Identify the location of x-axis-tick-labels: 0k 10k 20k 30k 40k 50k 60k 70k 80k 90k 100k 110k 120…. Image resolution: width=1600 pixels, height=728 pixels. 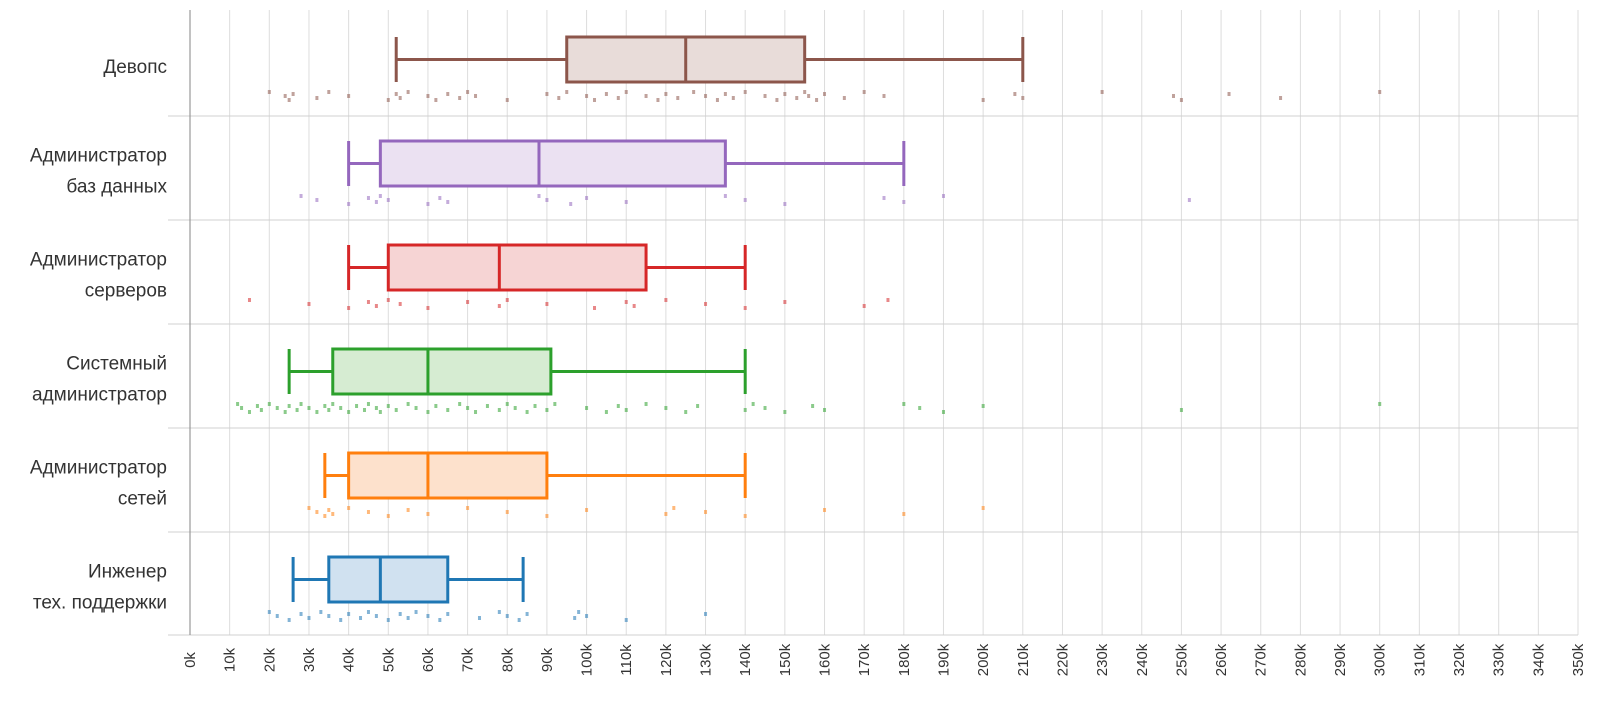
(884, 659).